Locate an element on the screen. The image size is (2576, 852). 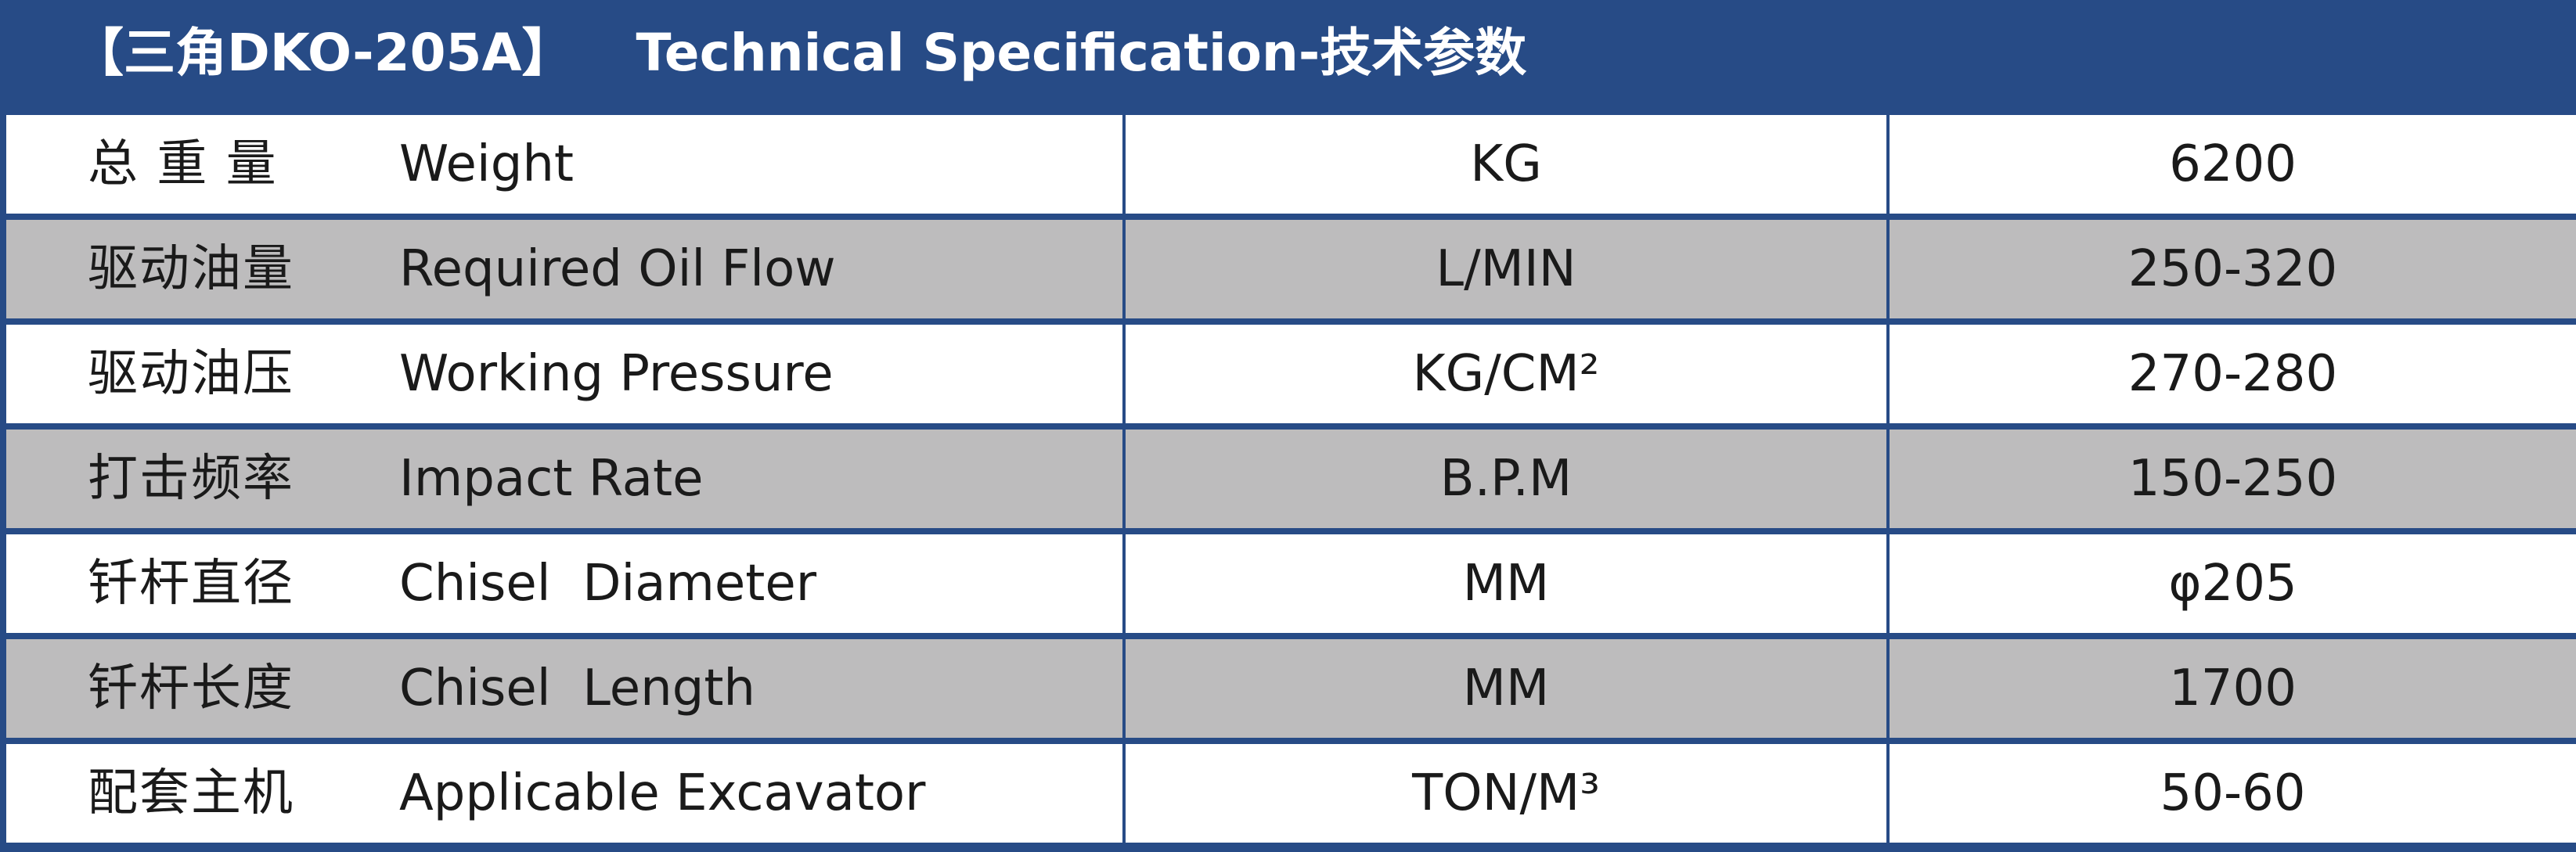
value-cell: 250-320 is located at coordinates (2233, 269).